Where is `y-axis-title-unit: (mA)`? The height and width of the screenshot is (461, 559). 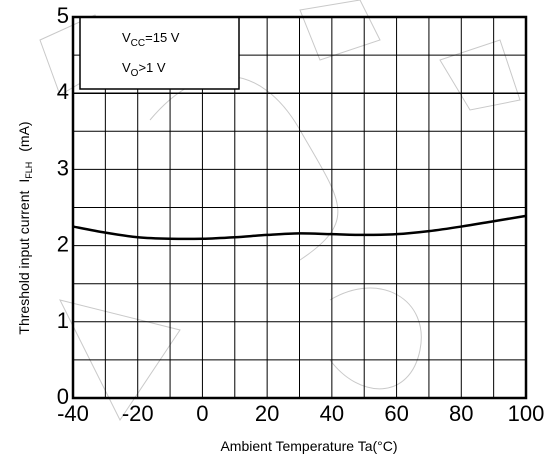
y-axis-title-unit: (mA) is located at coordinates (24, 136).